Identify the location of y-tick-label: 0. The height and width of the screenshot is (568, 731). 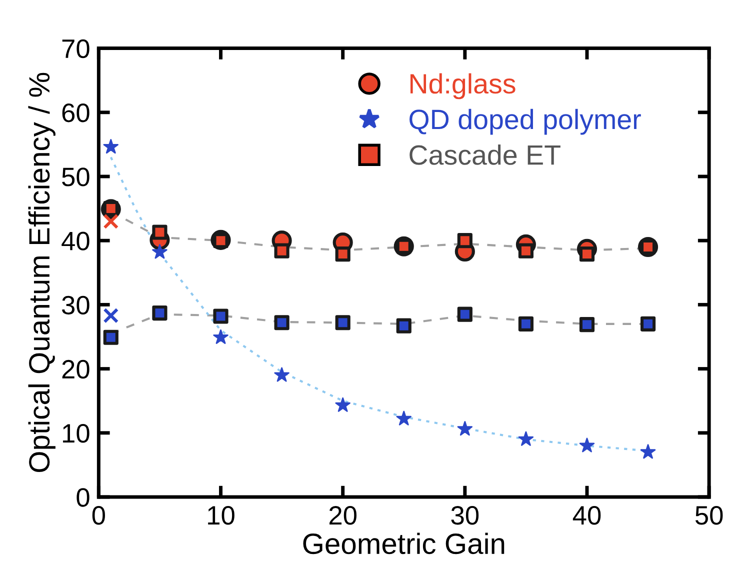
(83, 497).